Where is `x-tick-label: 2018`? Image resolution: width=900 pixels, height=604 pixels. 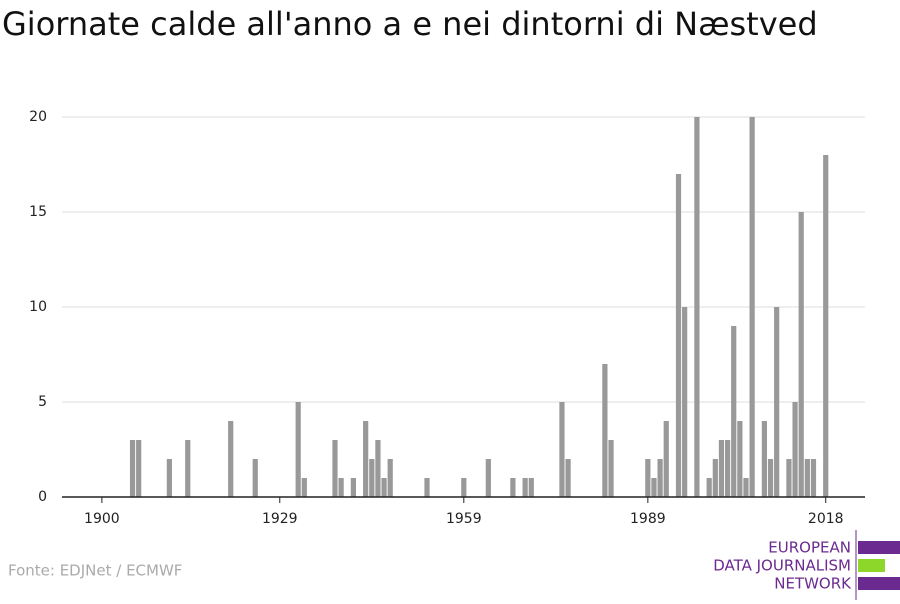
x-tick-label: 2018 is located at coordinates (826, 519).